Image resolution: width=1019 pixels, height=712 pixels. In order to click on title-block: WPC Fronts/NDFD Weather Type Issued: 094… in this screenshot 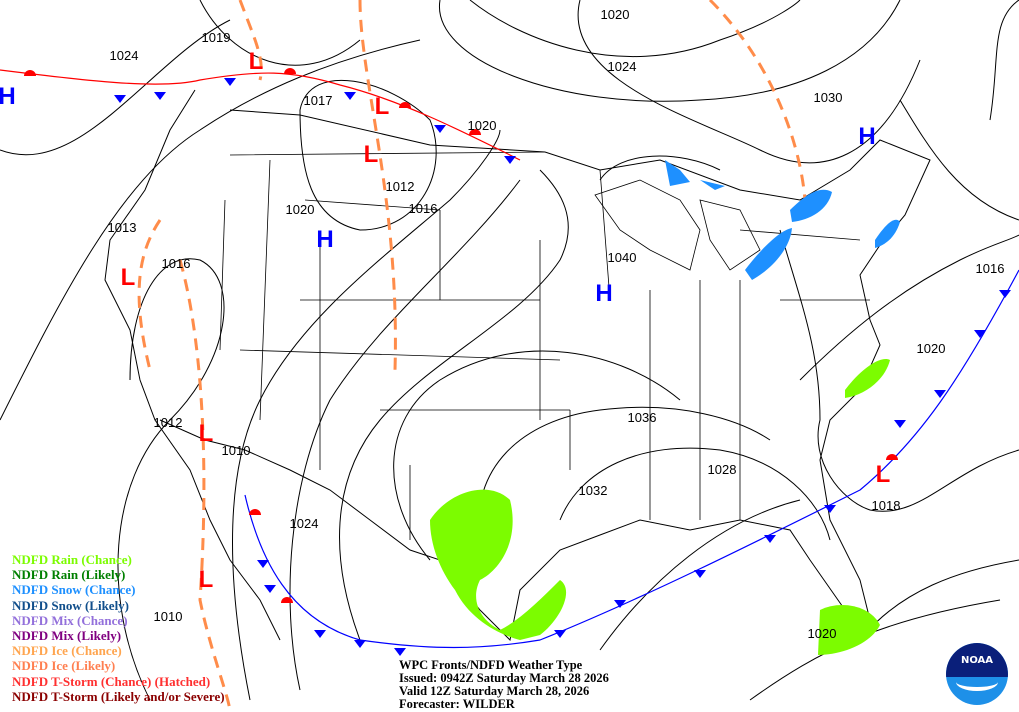, I will do `click(504, 685)`.